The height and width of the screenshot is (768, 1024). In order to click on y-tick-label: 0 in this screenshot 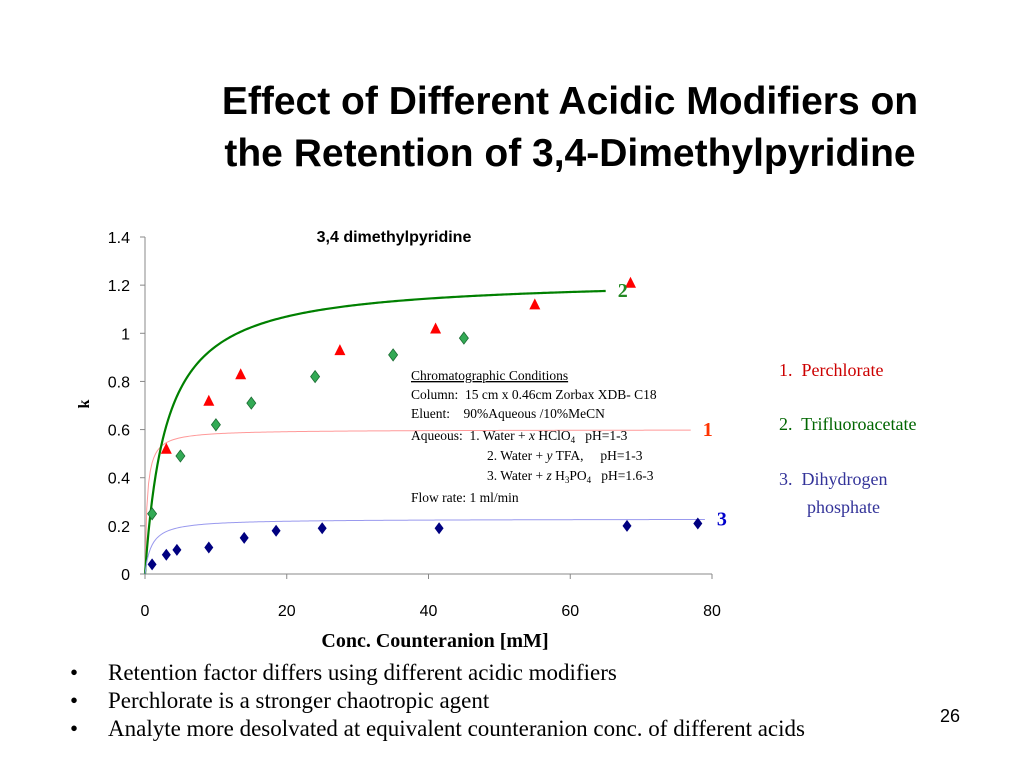, I will do `click(125, 575)`.